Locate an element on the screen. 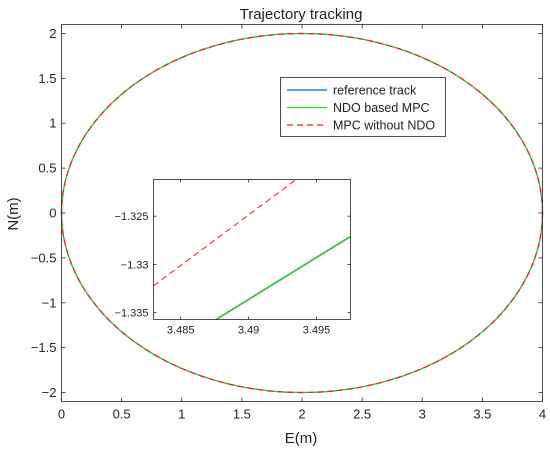 The height and width of the screenshot is (453, 550). inset-zoom-plot: 3.485 3.49 3.495 −1.325 −1.33 −1.335 is located at coordinates (233, 258).